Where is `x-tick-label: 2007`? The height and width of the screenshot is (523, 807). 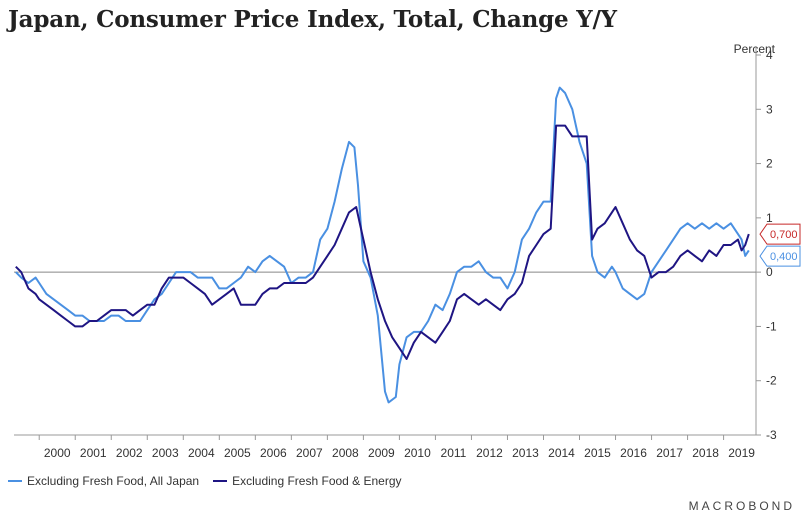
x-tick-label: 2007 is located at coordinates (309, 453).